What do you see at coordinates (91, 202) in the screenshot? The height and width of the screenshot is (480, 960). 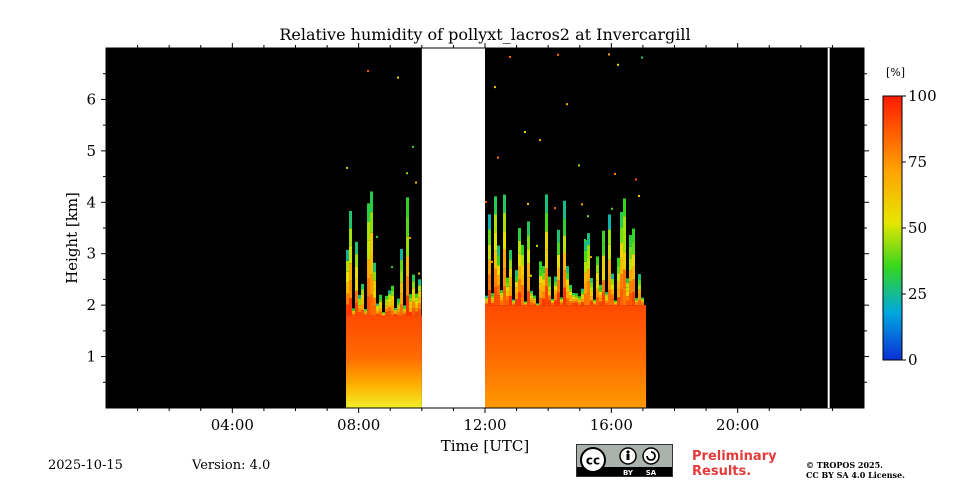 I see `y-tick-label-3: 4` at bounding box center [91, 202].